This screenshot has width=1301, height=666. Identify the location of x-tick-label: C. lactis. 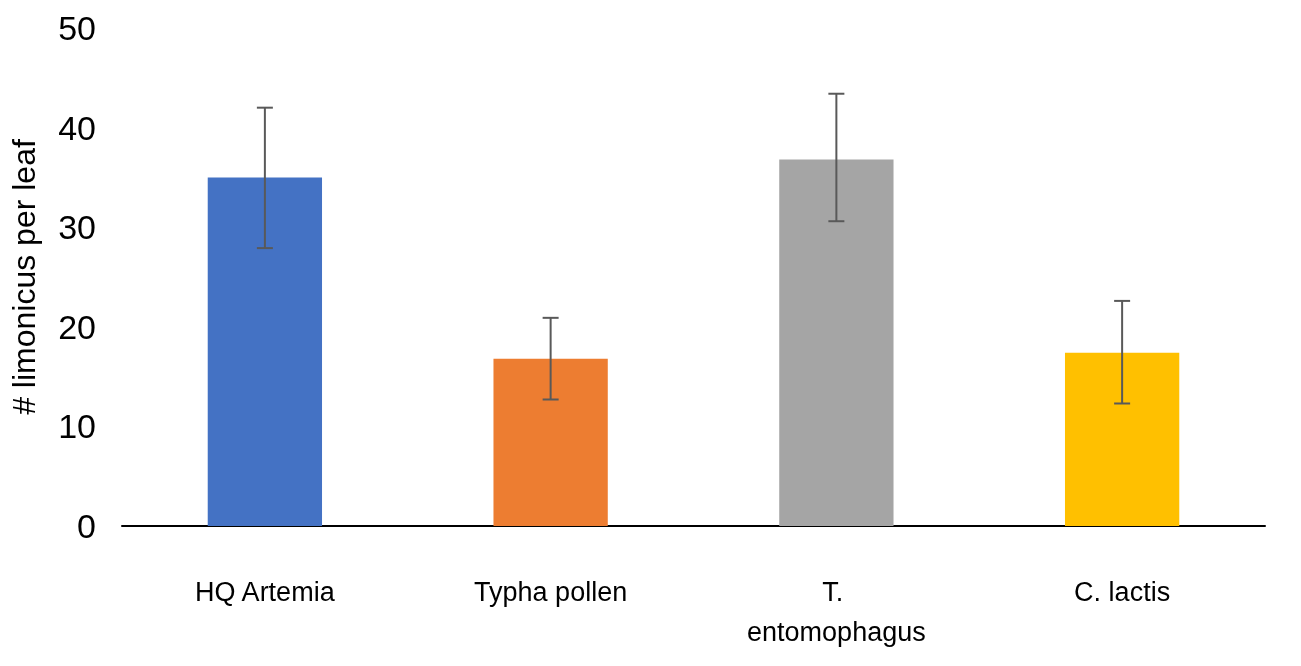
(1122, 592).